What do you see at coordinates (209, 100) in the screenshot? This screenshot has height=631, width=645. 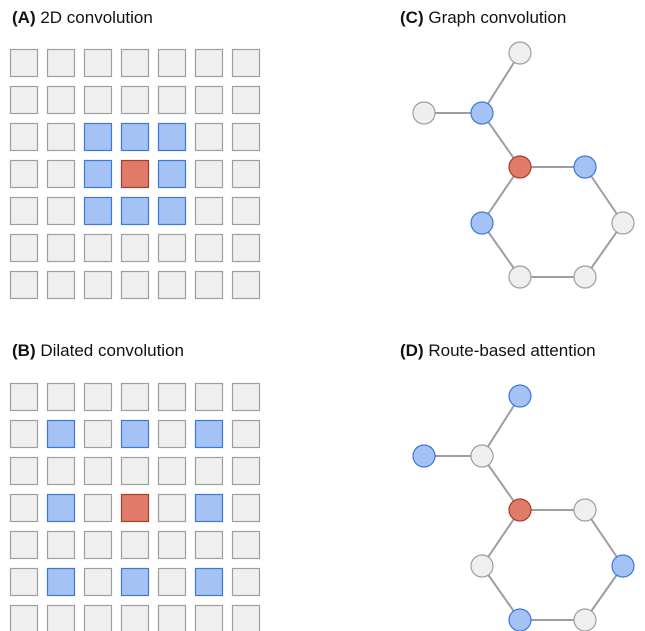 I see `grid-cell-plain-r1c5` at bounding box center [209, 100].